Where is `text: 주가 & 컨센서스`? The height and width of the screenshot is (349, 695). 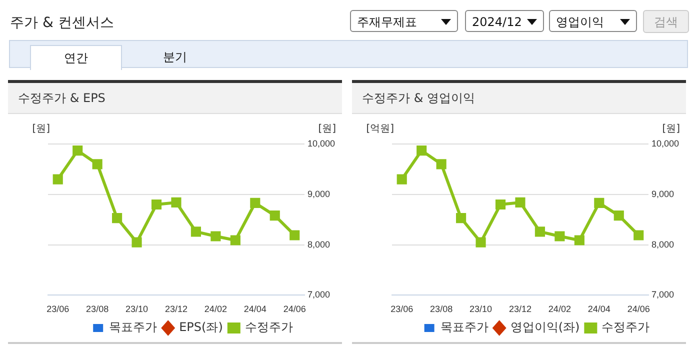
text: 주가 & 컨센서스 is located at coordinates (62, 23).